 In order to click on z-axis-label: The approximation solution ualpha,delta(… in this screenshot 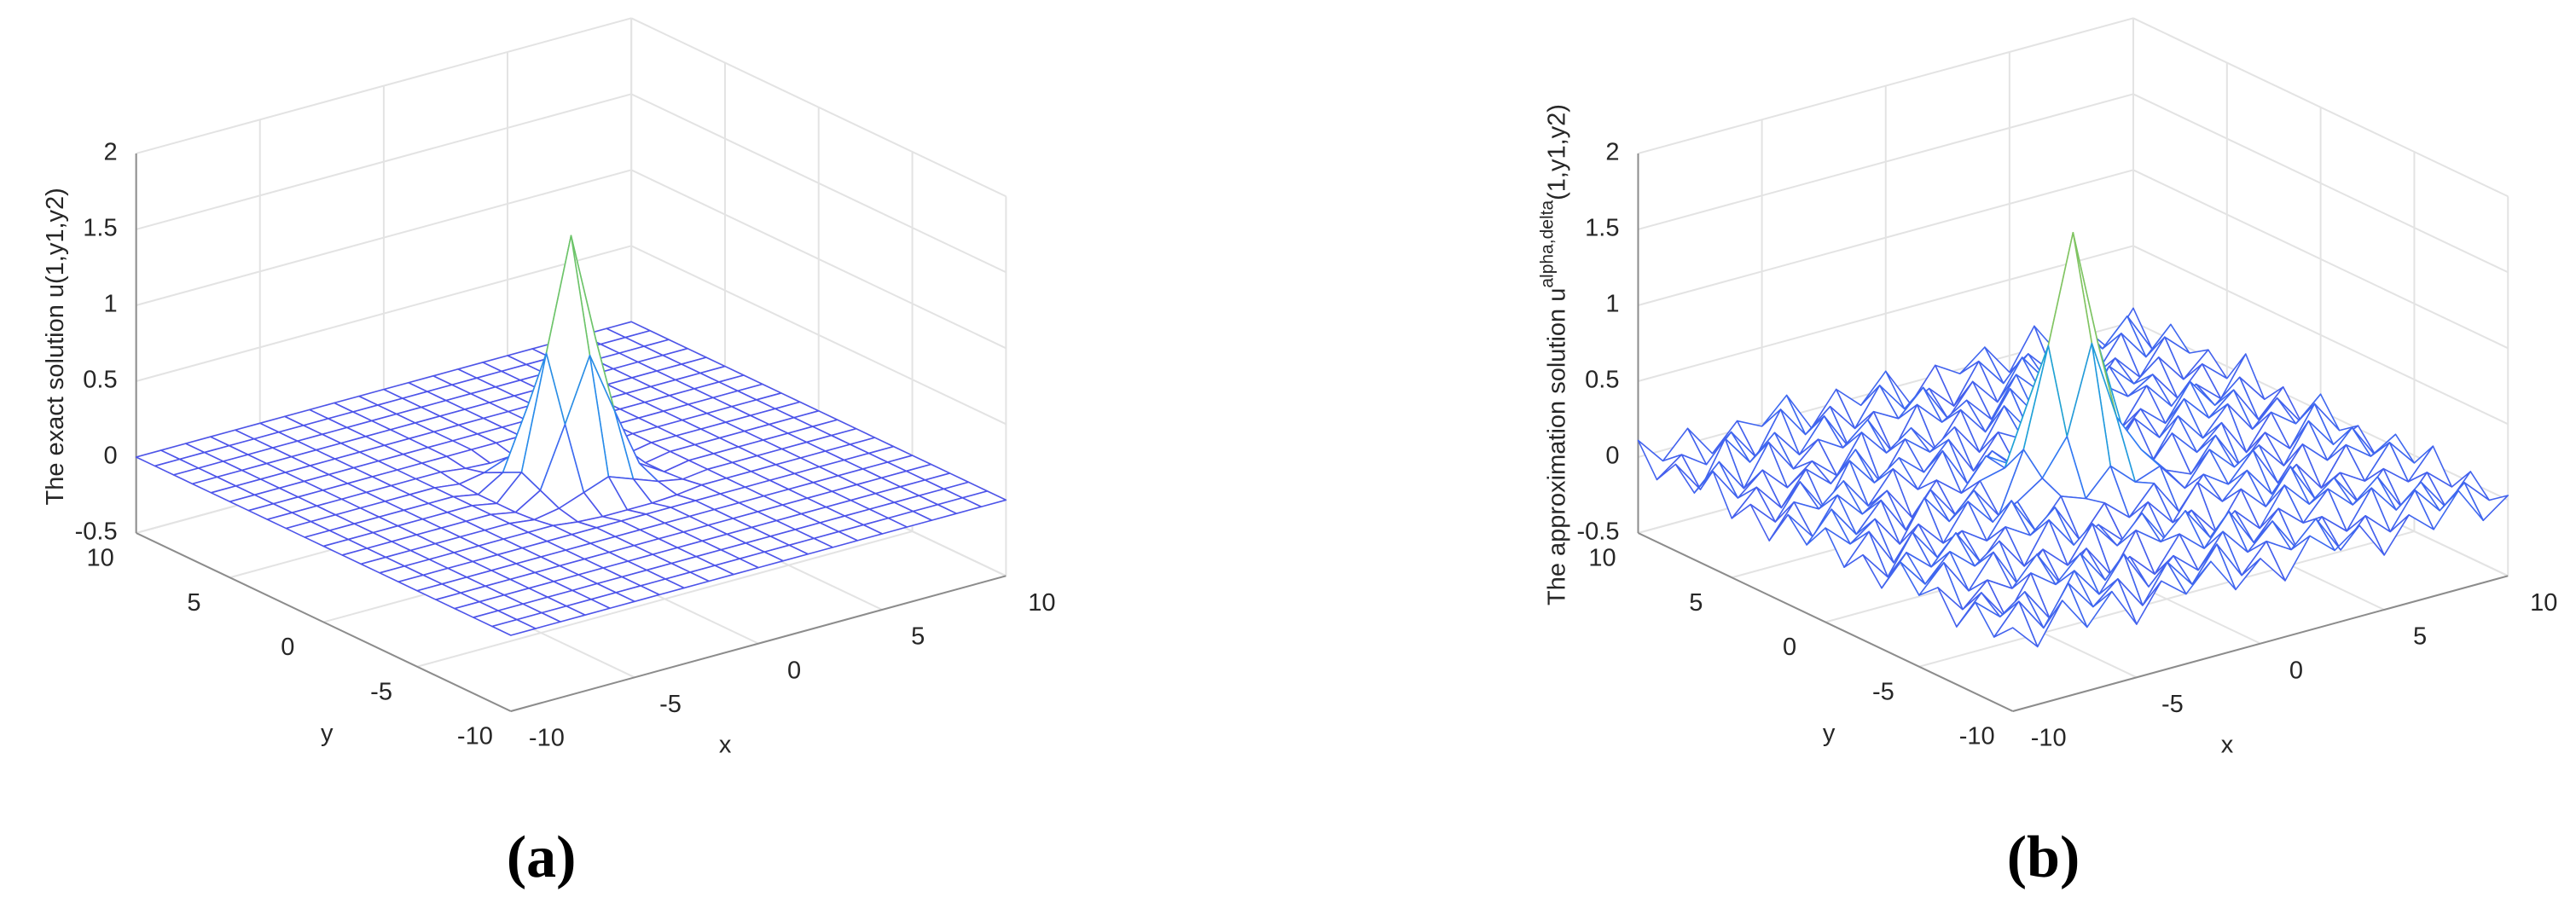, I will do `click(1553, 354)`.